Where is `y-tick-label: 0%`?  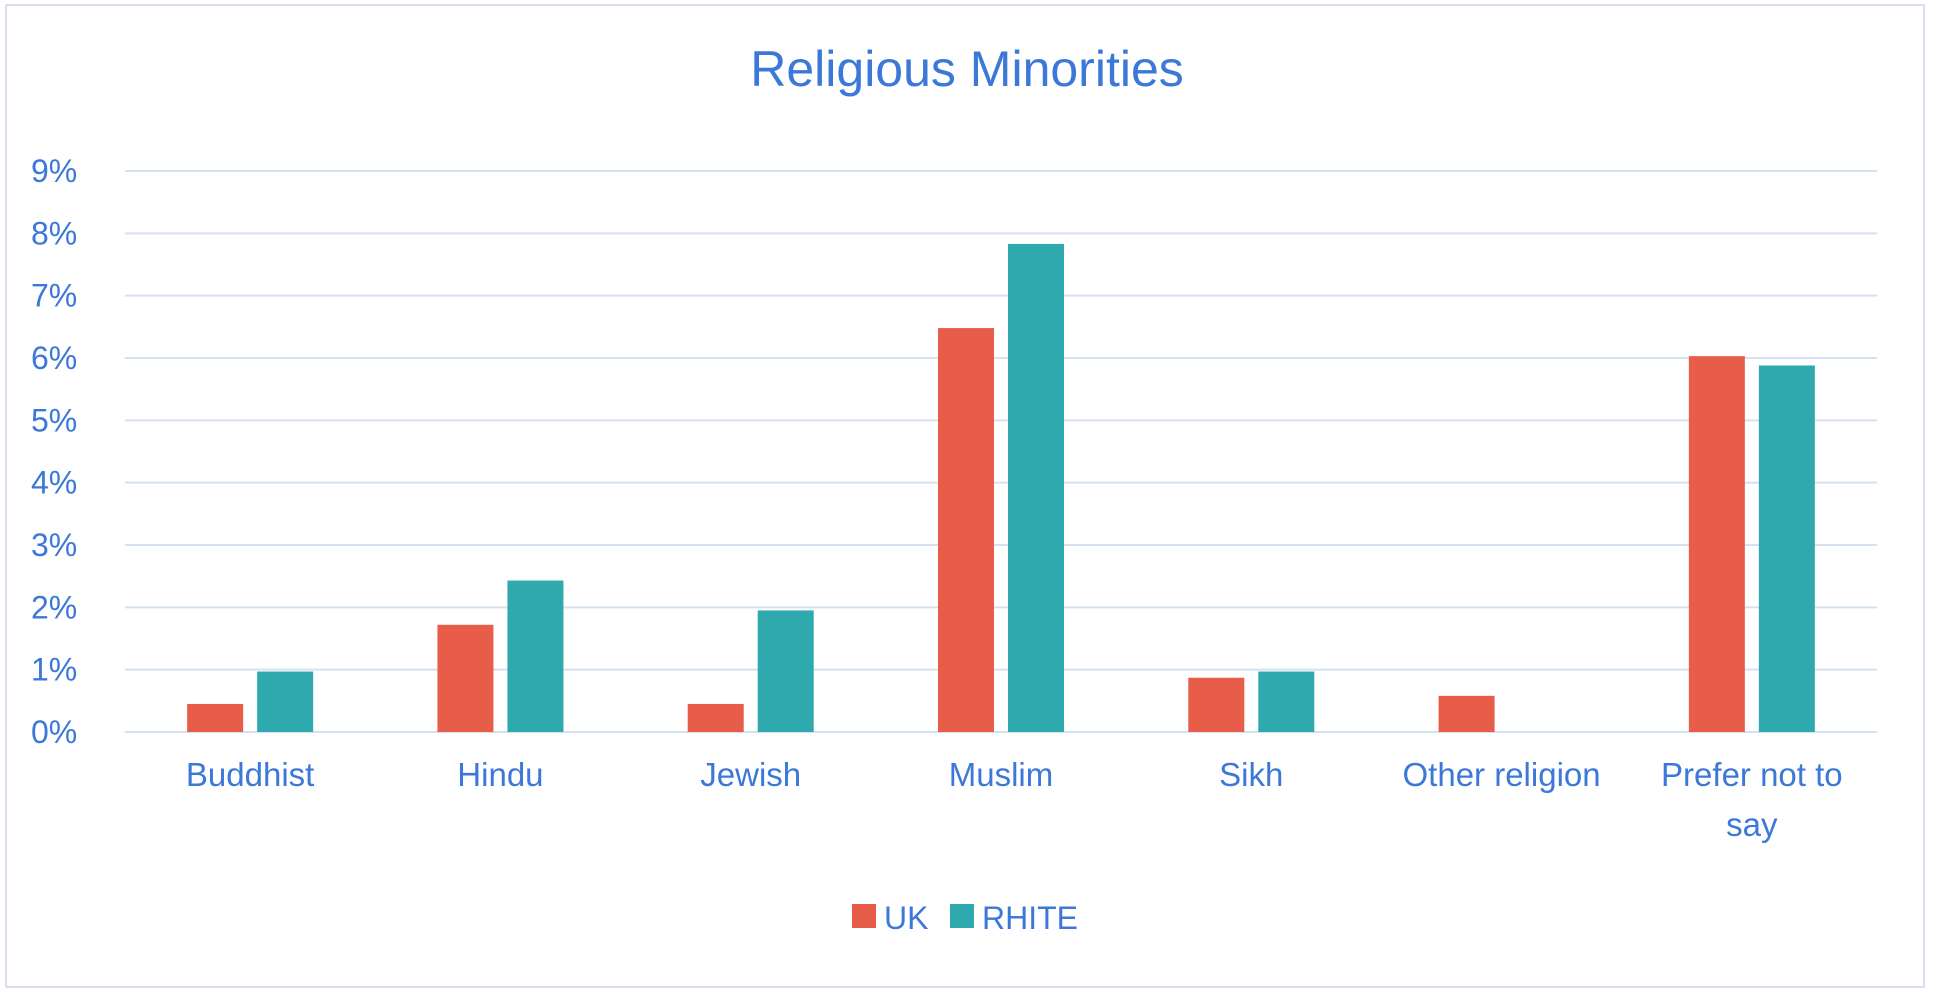 y-tick-label: 0% is located at coordinates (54, 732).